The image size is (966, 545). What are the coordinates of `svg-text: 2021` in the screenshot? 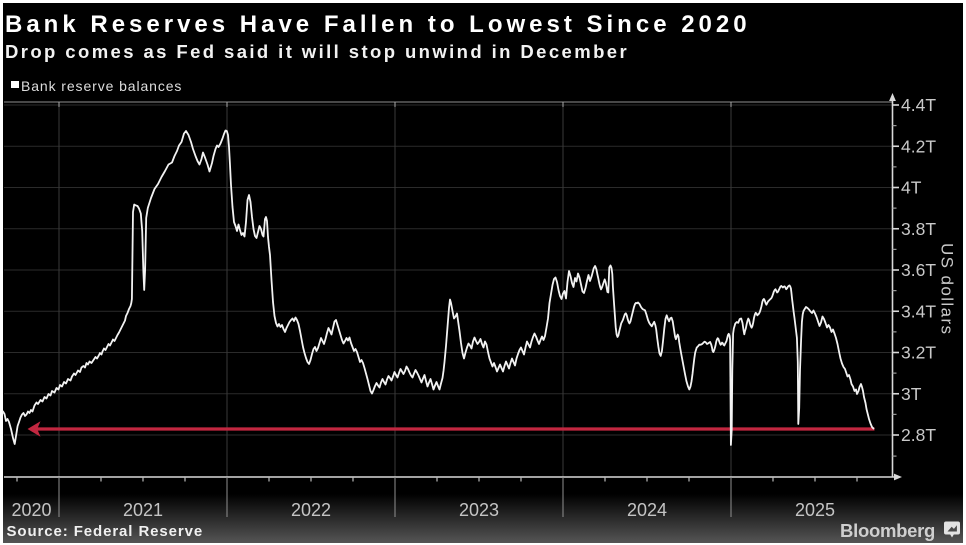 It's located at (143, 510).